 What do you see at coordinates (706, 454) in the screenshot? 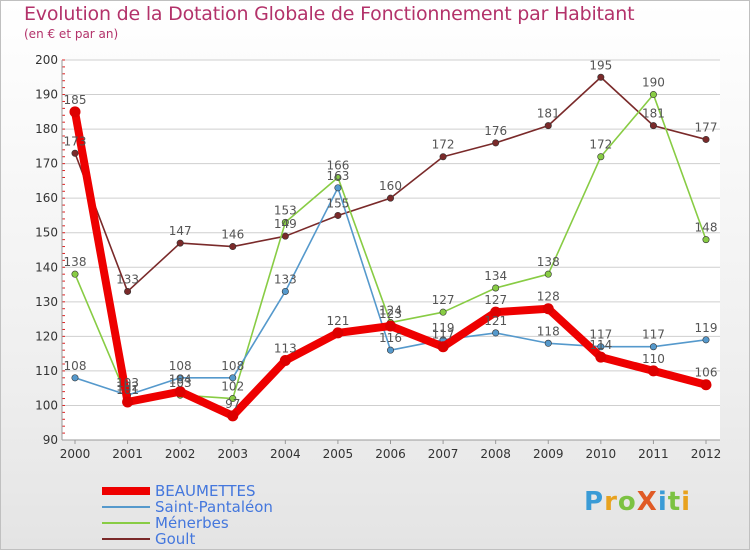
I see `x-tick-label-2012: 2012` at bounding box center [706, 454].